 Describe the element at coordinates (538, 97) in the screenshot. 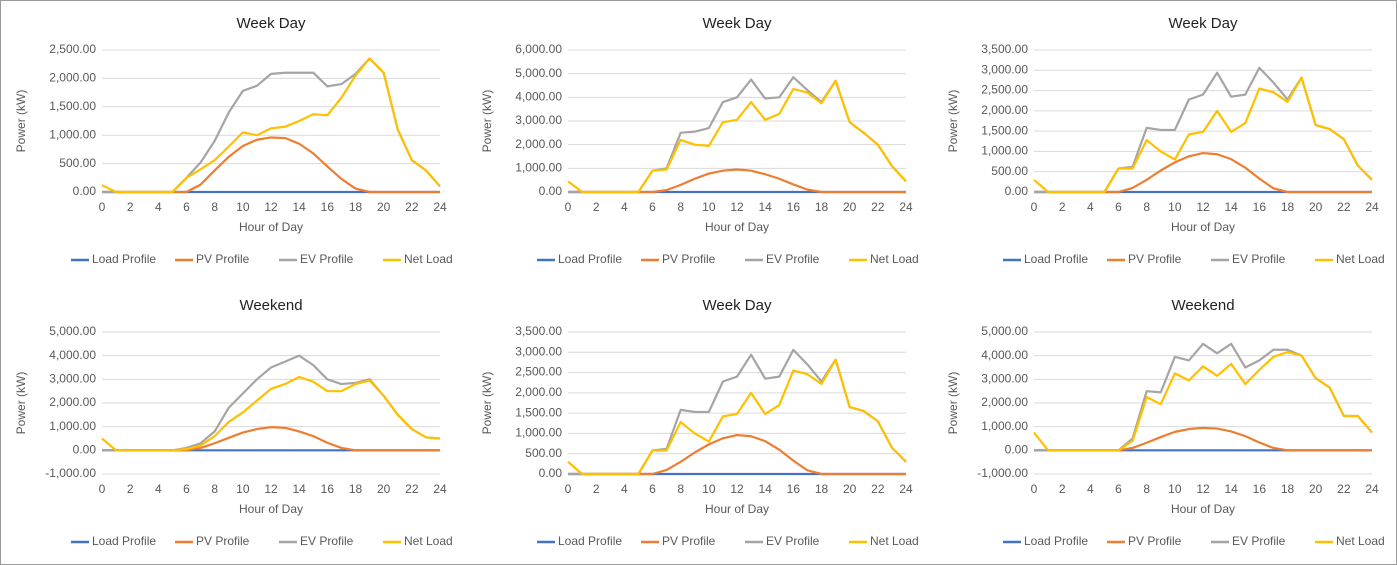

I see `y-tick-label: 4,000.00` at that location.